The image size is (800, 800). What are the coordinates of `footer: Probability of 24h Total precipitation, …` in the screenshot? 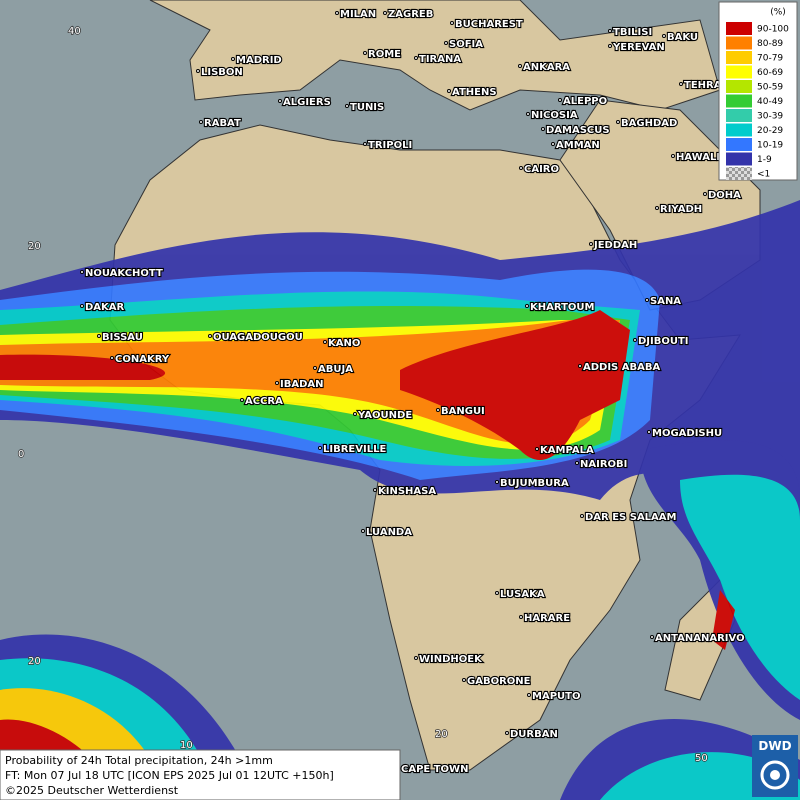 It's located at (200, 774).